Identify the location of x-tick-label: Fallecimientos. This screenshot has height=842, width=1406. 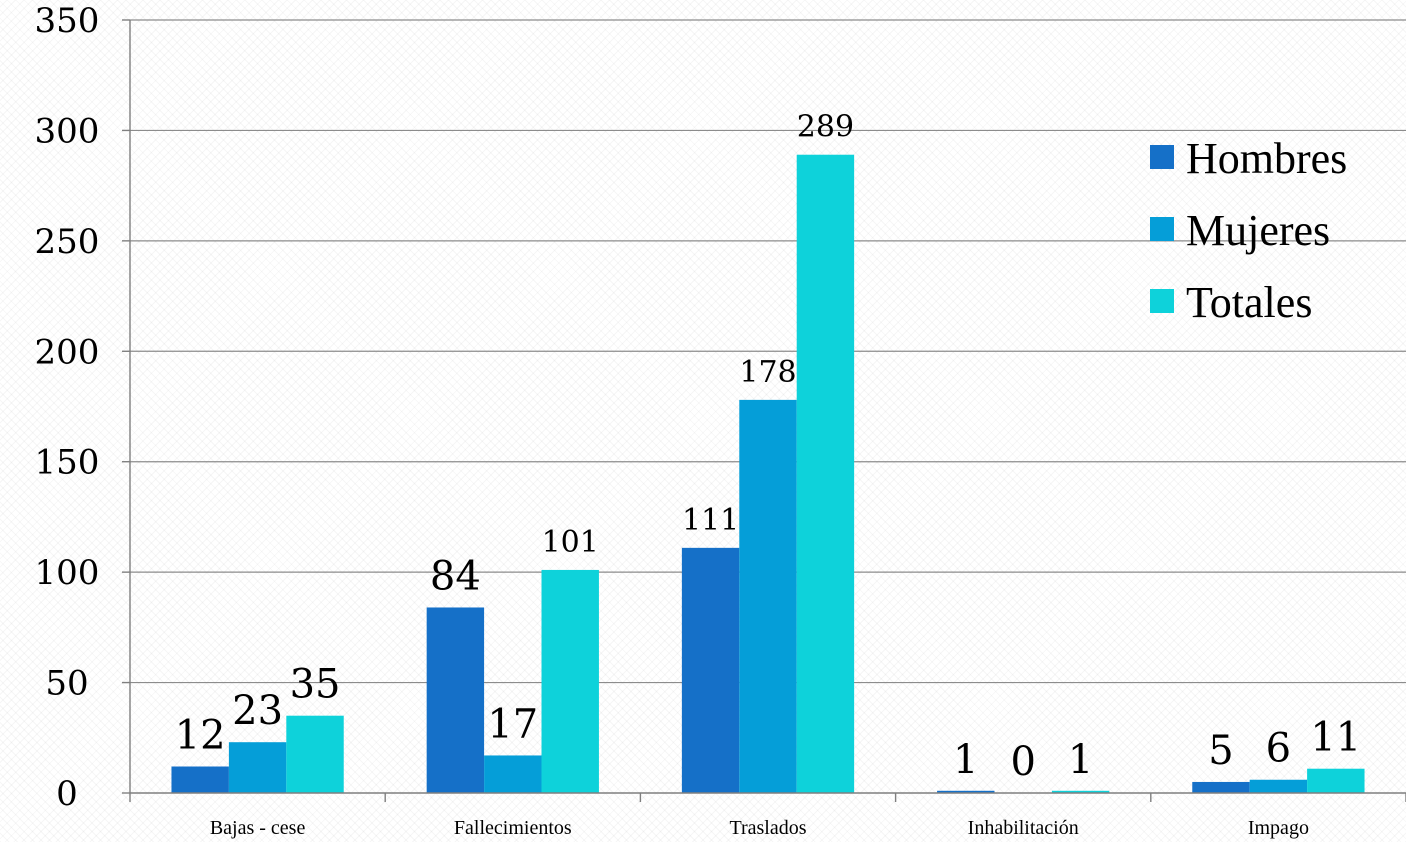
(513, 828).